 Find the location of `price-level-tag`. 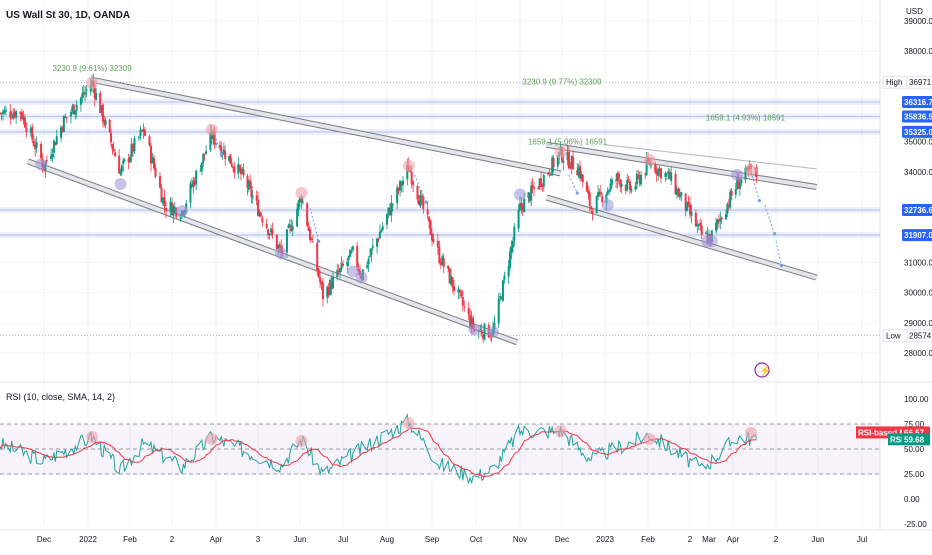

price-level-tag is located at coordinates (917, 131).